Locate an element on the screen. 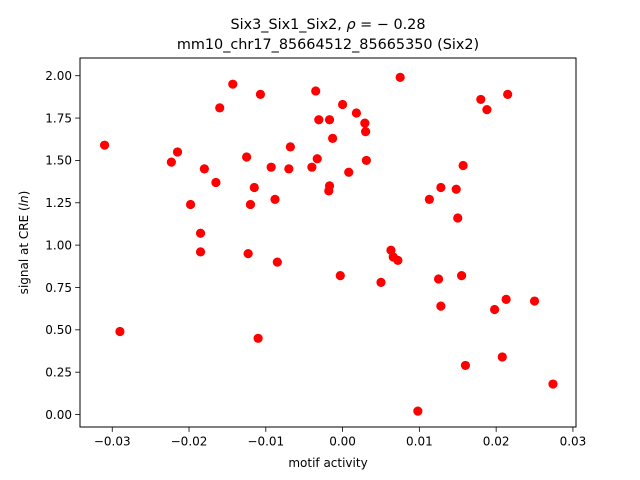  x-tick-label: −0.02 is located at coordinates (189, 442).